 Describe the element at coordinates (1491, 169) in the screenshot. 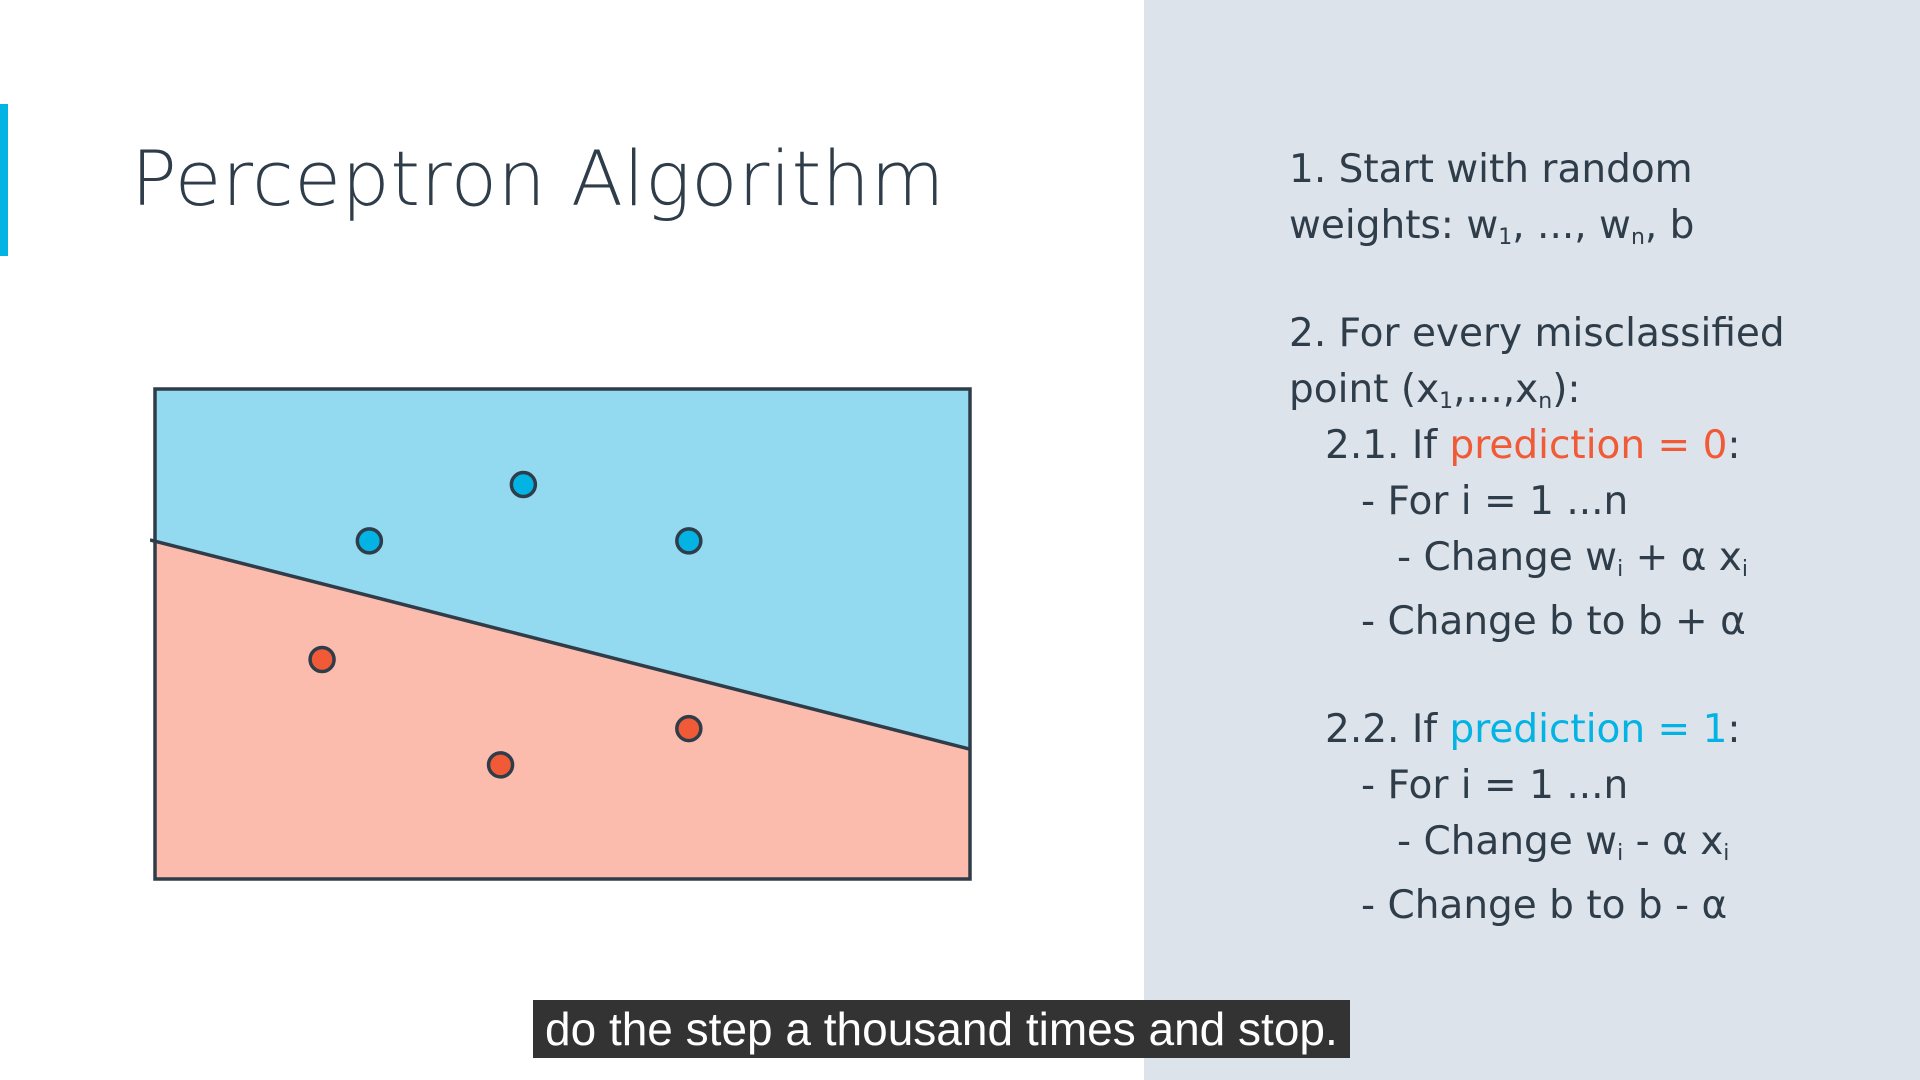

I see `step1-line1: 1. Start with random` at that location.